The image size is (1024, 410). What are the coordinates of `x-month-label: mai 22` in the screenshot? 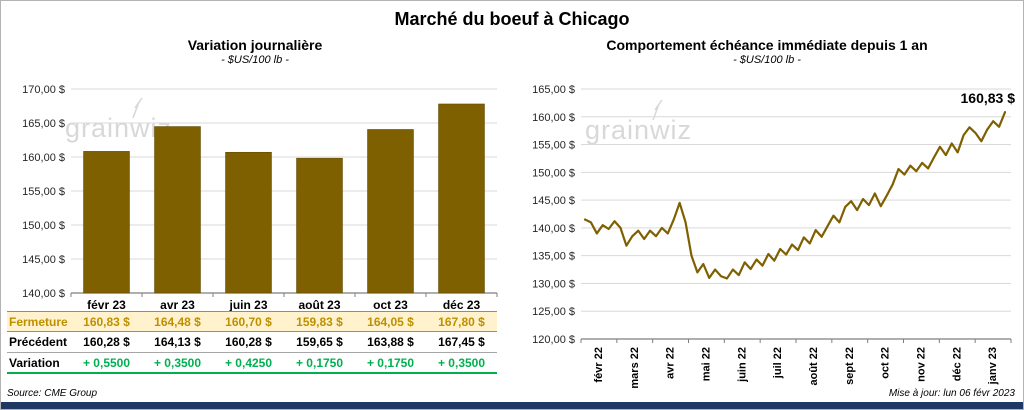 It's located at (706, 364).